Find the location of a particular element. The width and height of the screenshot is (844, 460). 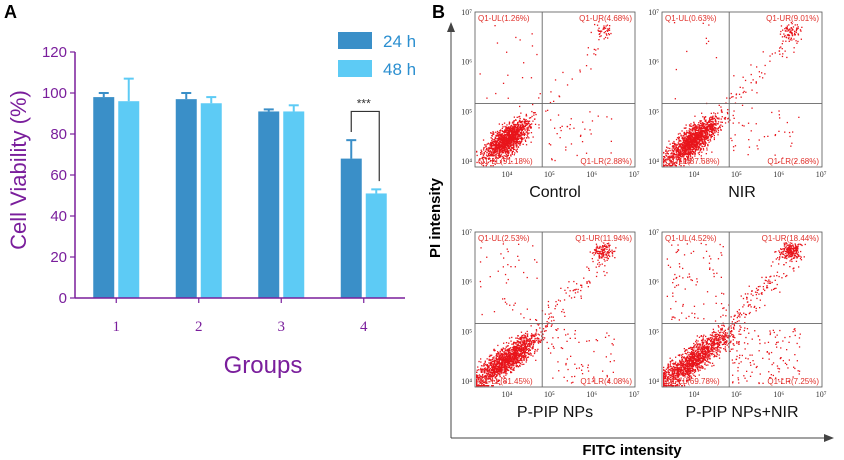

quadrant-ur-label: Q1-UR(11.94%) is located at coordinates (603, 238).